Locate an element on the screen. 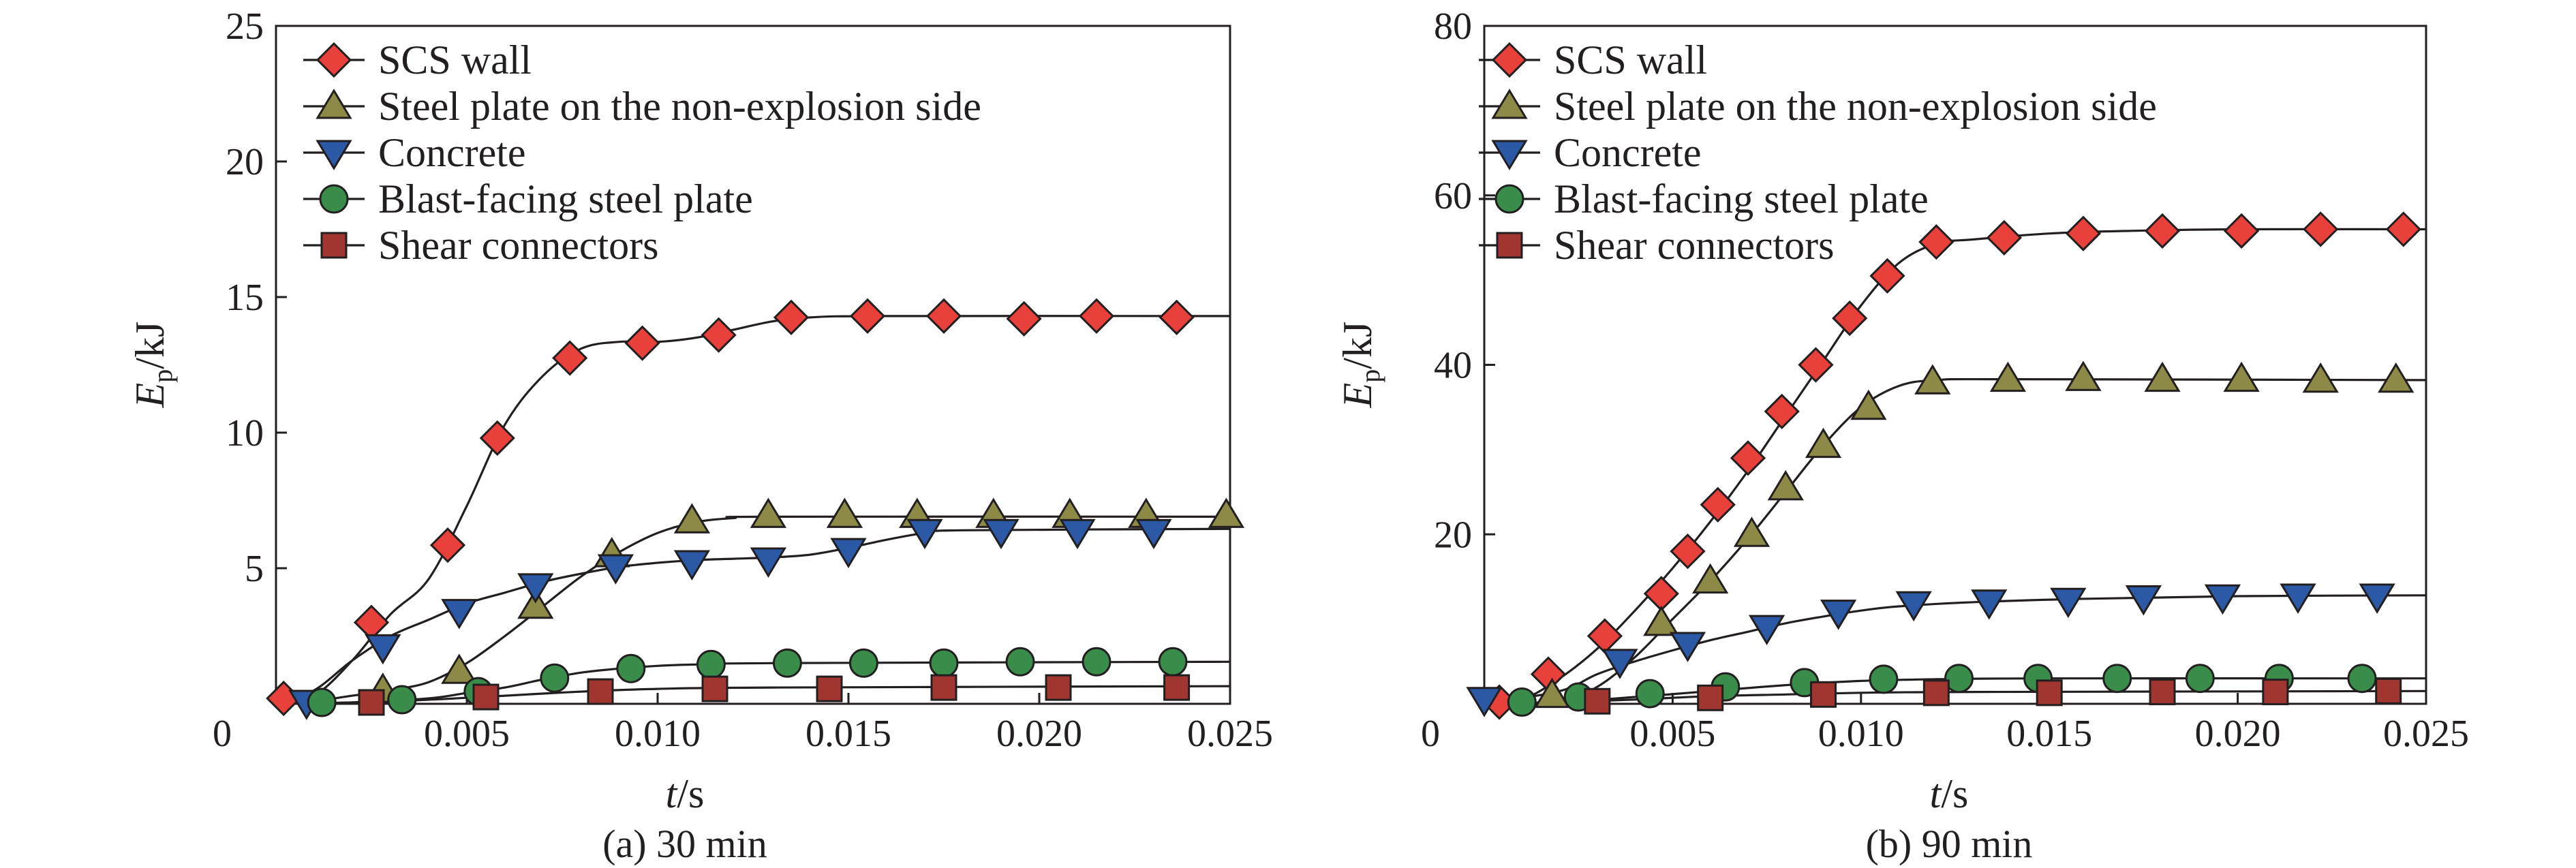  y-axis-label-unit: /kJ is located at coordinates (149, 345).